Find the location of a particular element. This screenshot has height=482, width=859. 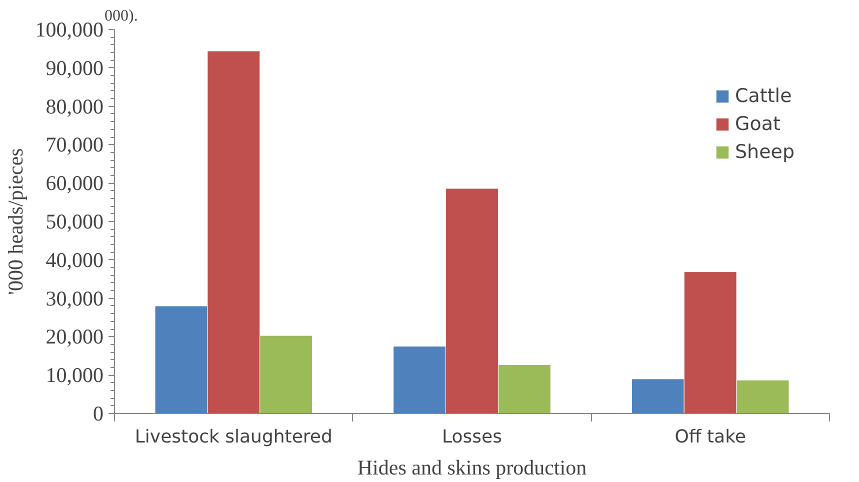

y-tick-label: 90,000 is located at coordinates (75, 68).